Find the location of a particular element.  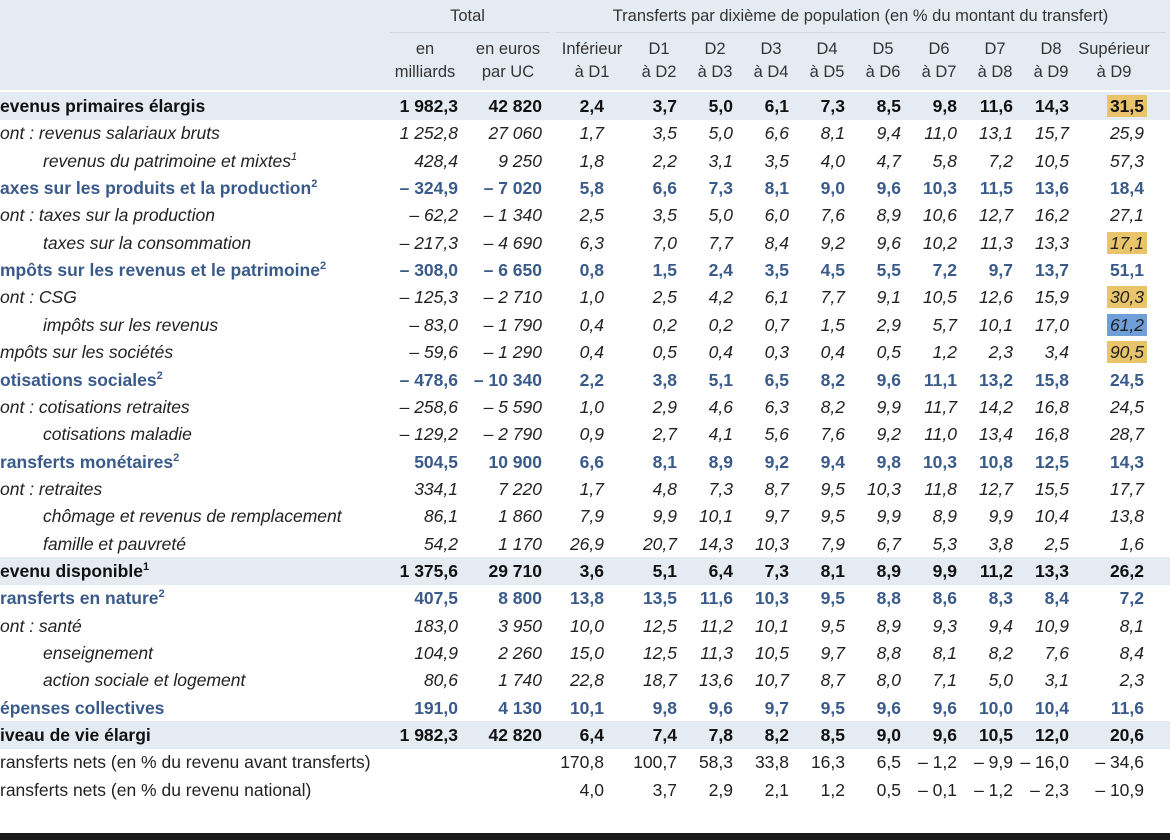

cell-value: 1,2 is located at coordinates (944, 352).